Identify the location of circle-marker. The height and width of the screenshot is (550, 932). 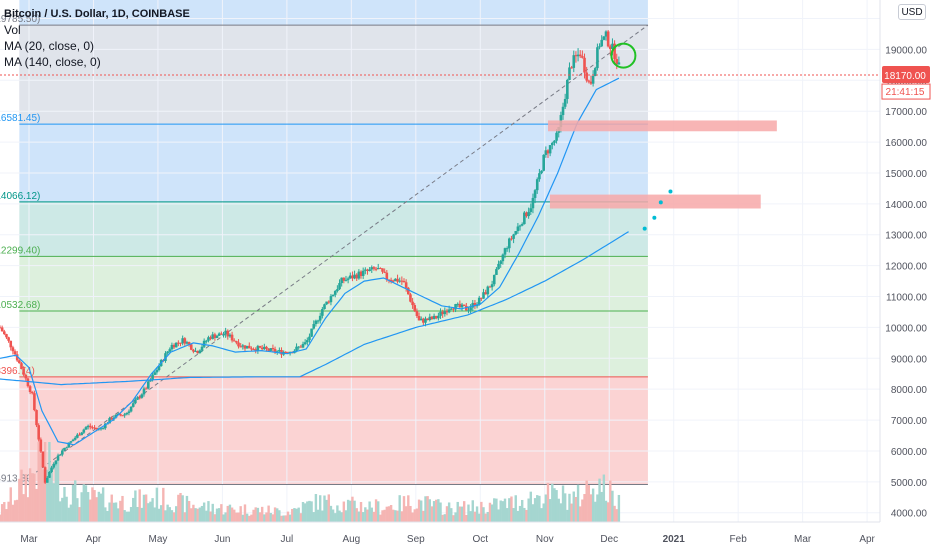
(623, 55).